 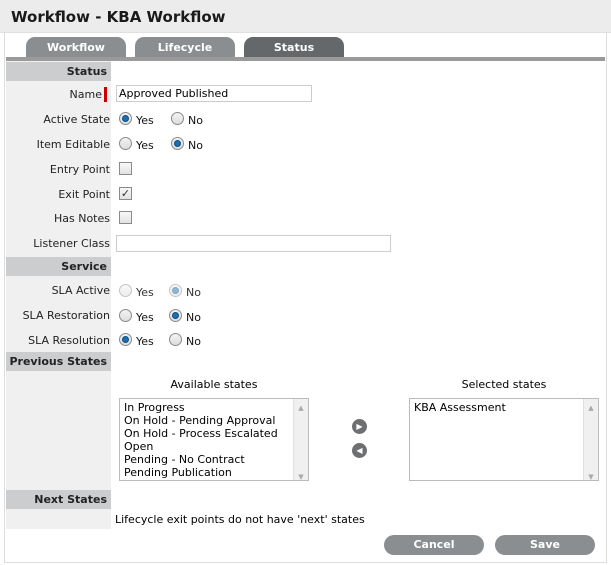 What do you see at coordinates (504, 384) in the screenshot?
I see `selected-states-label: Selected states` at bounding box center [504, 384].